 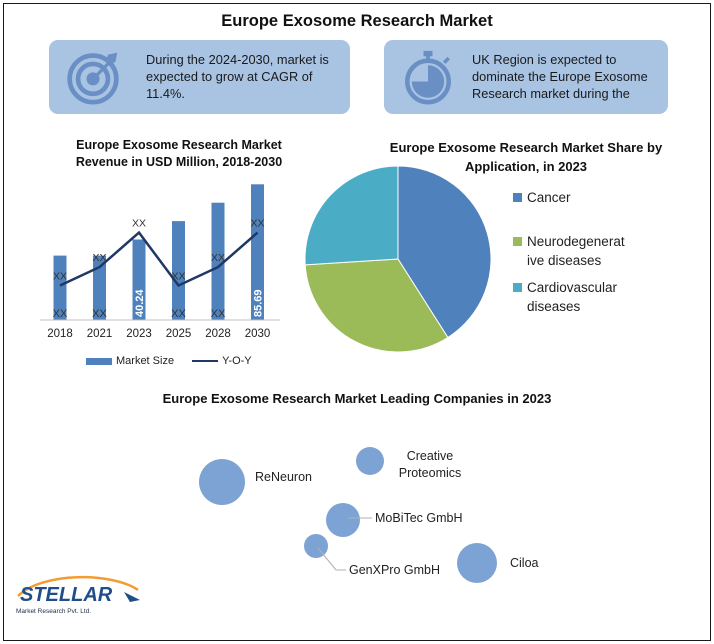 What do you see at coordinates (60, 277) in the screenshot?
I see `yoy-label-2018: XX` at bounding box center [60, 277].